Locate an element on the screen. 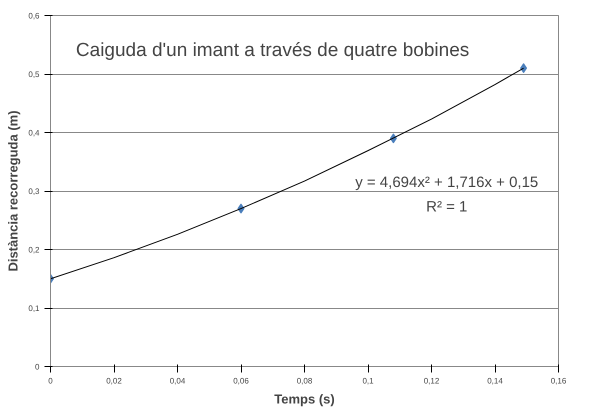  x-tick-label: 0,14 is located at coordinates (495, 381).